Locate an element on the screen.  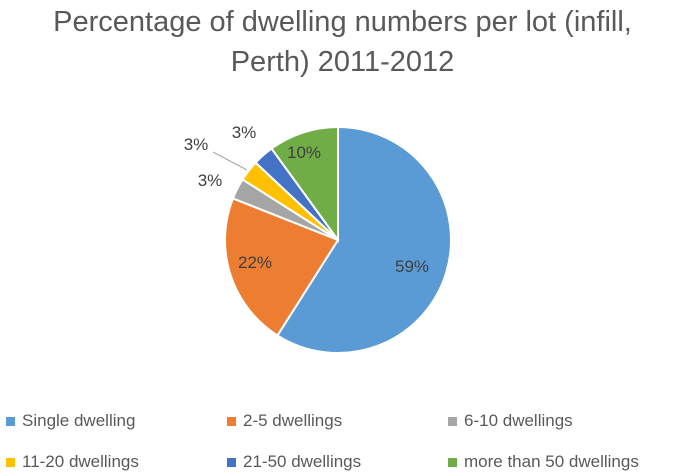
leader-lines is located at coordinates (230, 161).